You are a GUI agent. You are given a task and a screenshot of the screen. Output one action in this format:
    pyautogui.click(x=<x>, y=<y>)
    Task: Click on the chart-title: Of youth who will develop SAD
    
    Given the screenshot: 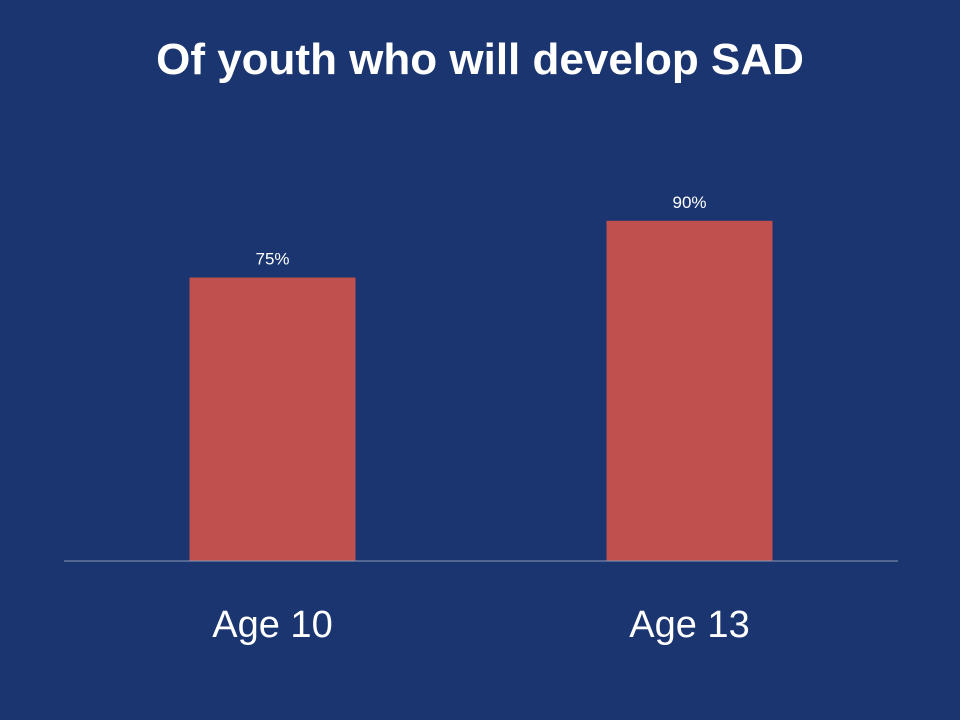 What is the action you would take?
    pyautogui.click(x=480, y=59)
    